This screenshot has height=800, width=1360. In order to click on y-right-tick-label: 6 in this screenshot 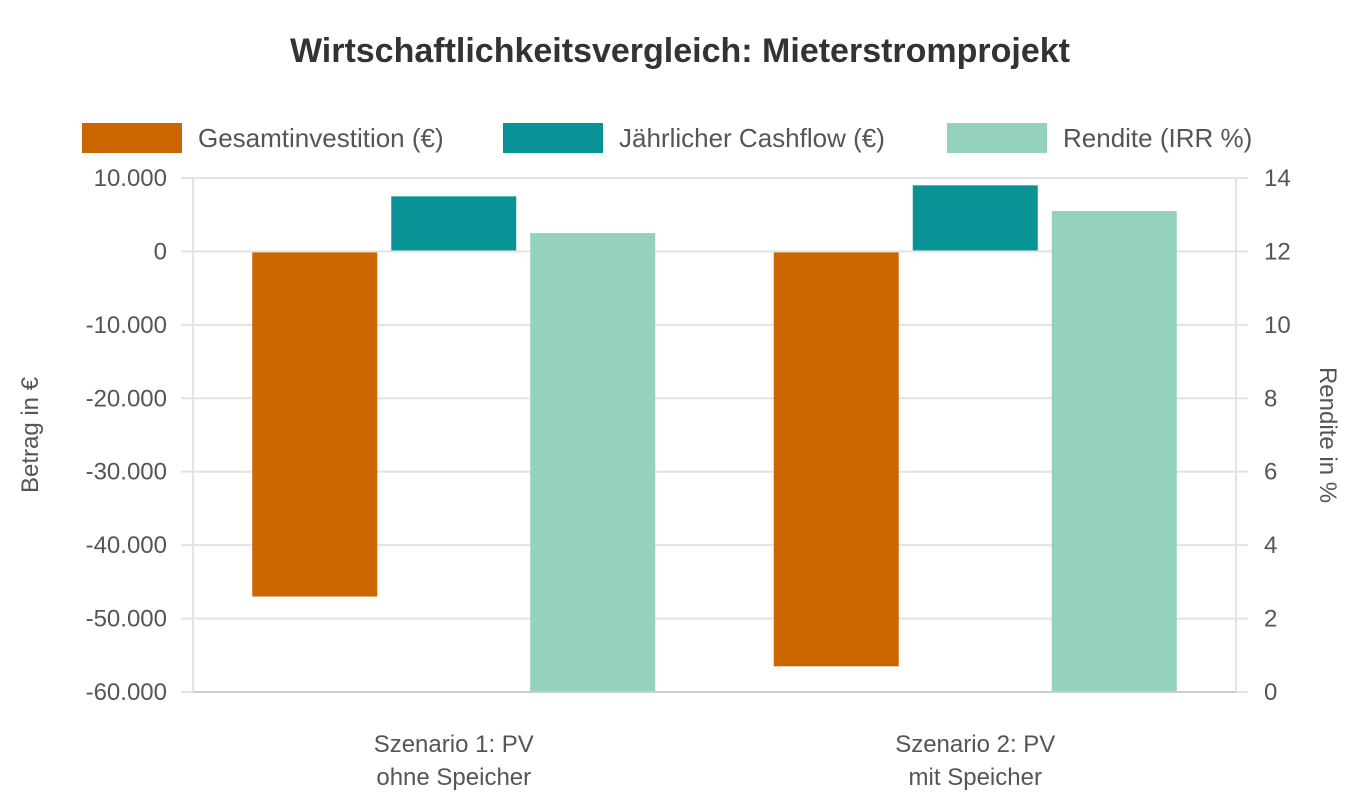, I will do `click(1270, 472)`.